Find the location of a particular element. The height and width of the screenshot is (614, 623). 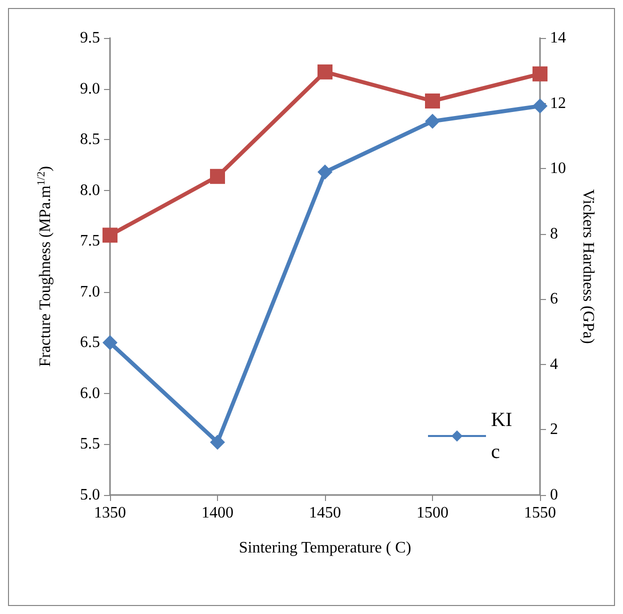

x-tick-label: 1500 is located at coordinates (432, 513).